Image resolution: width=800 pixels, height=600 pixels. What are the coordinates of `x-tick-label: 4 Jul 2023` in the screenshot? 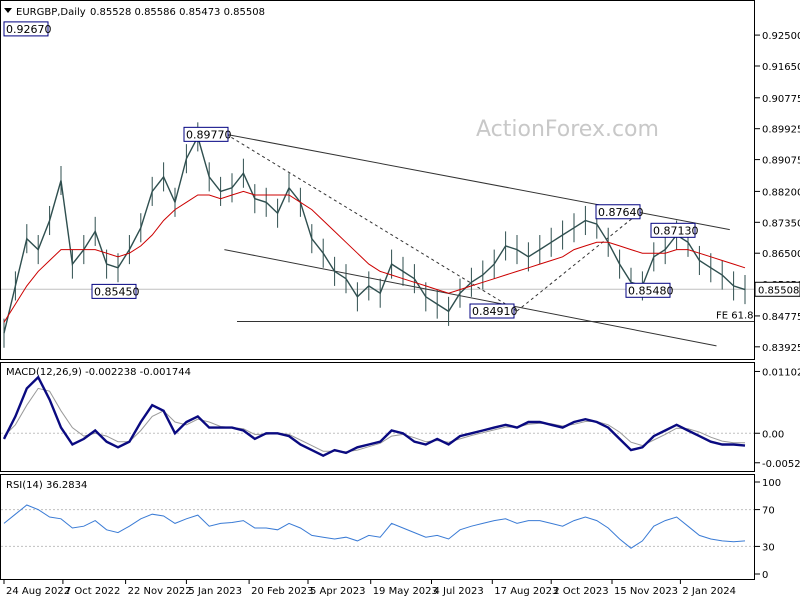 It's located at (459, 591).